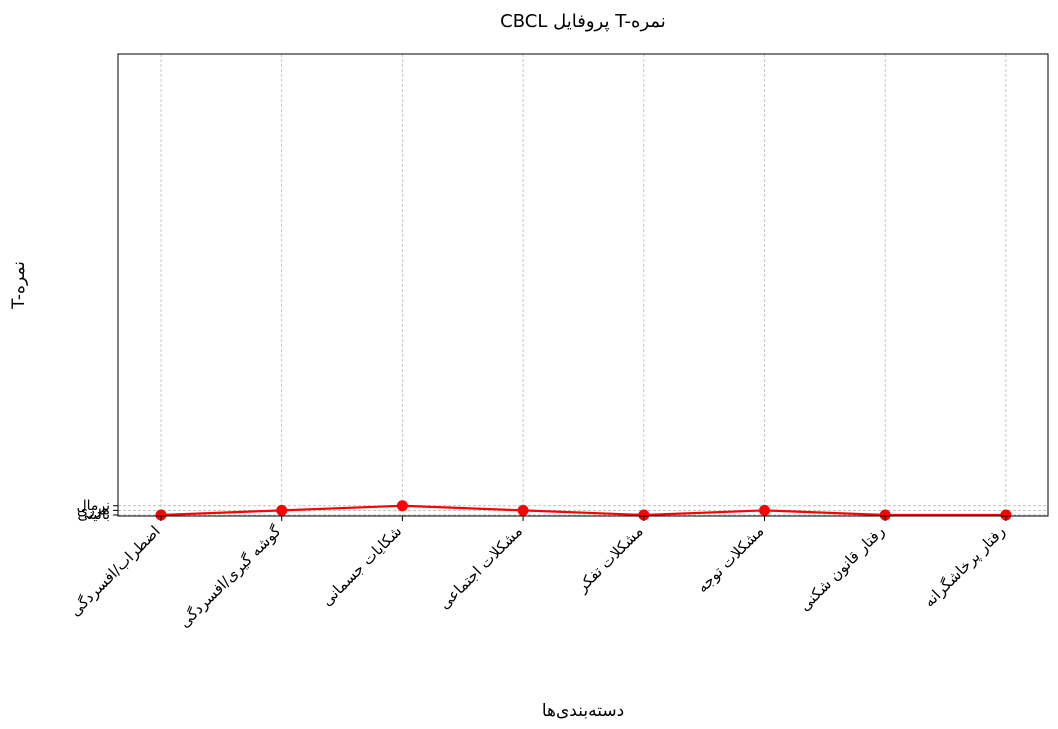  I want to click on series-layer, so click(583, 510).